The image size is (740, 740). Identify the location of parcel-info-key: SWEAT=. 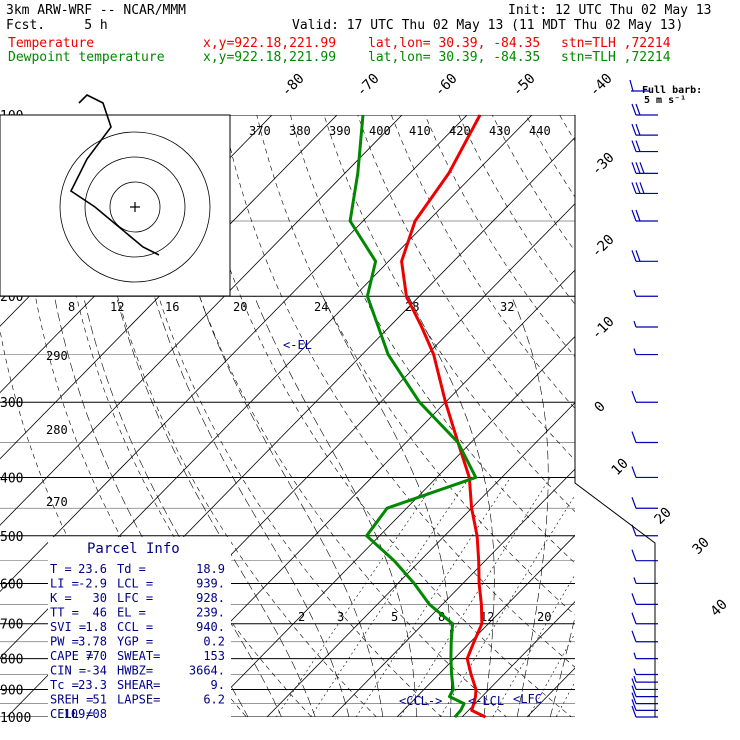
(138, 656).